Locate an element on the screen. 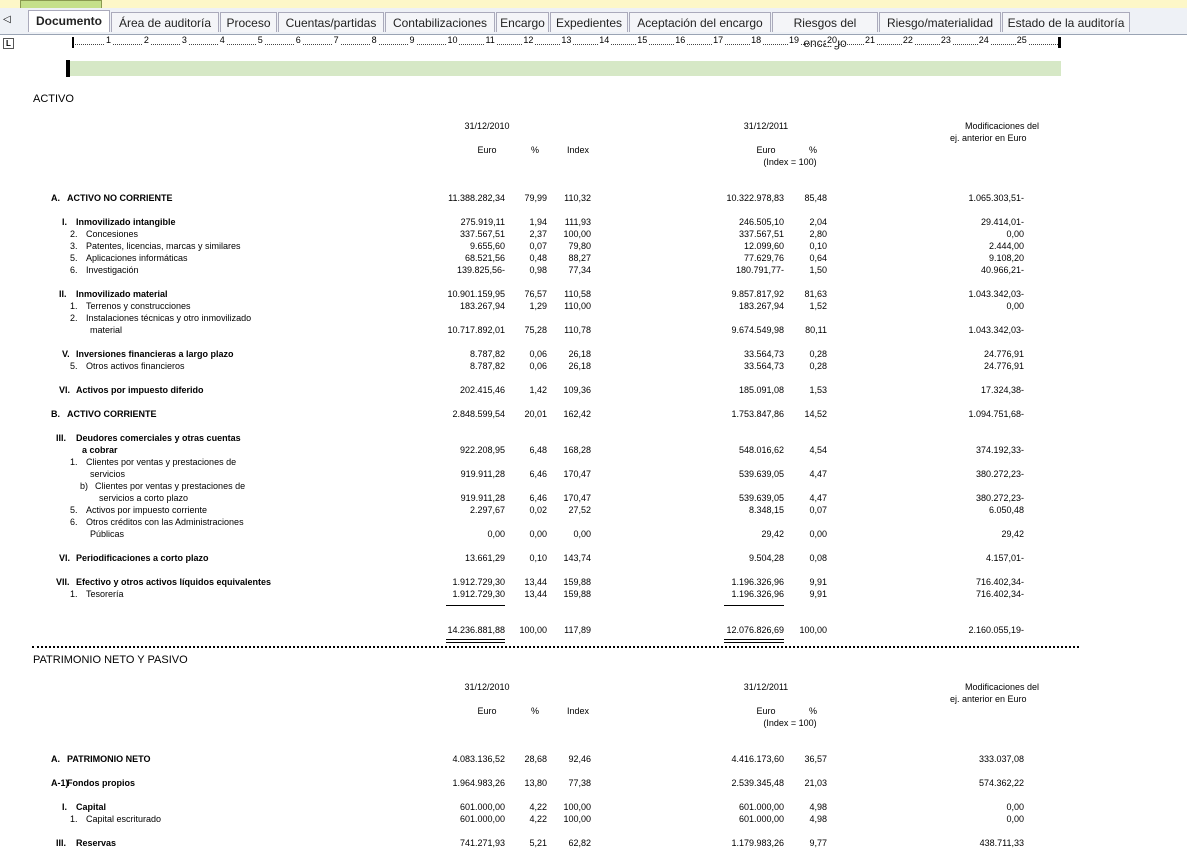 The width and height of the screenshot is (1187, 855). total-cell: 100,00 is located at coordinates (813, 630).